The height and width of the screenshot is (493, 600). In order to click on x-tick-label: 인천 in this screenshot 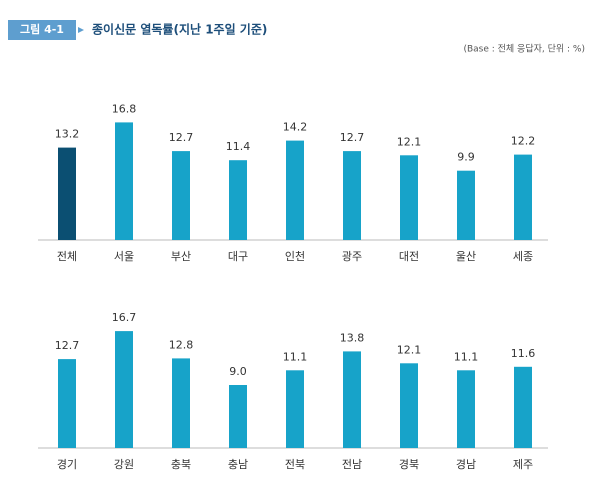, I will do `click(295, 256)`.